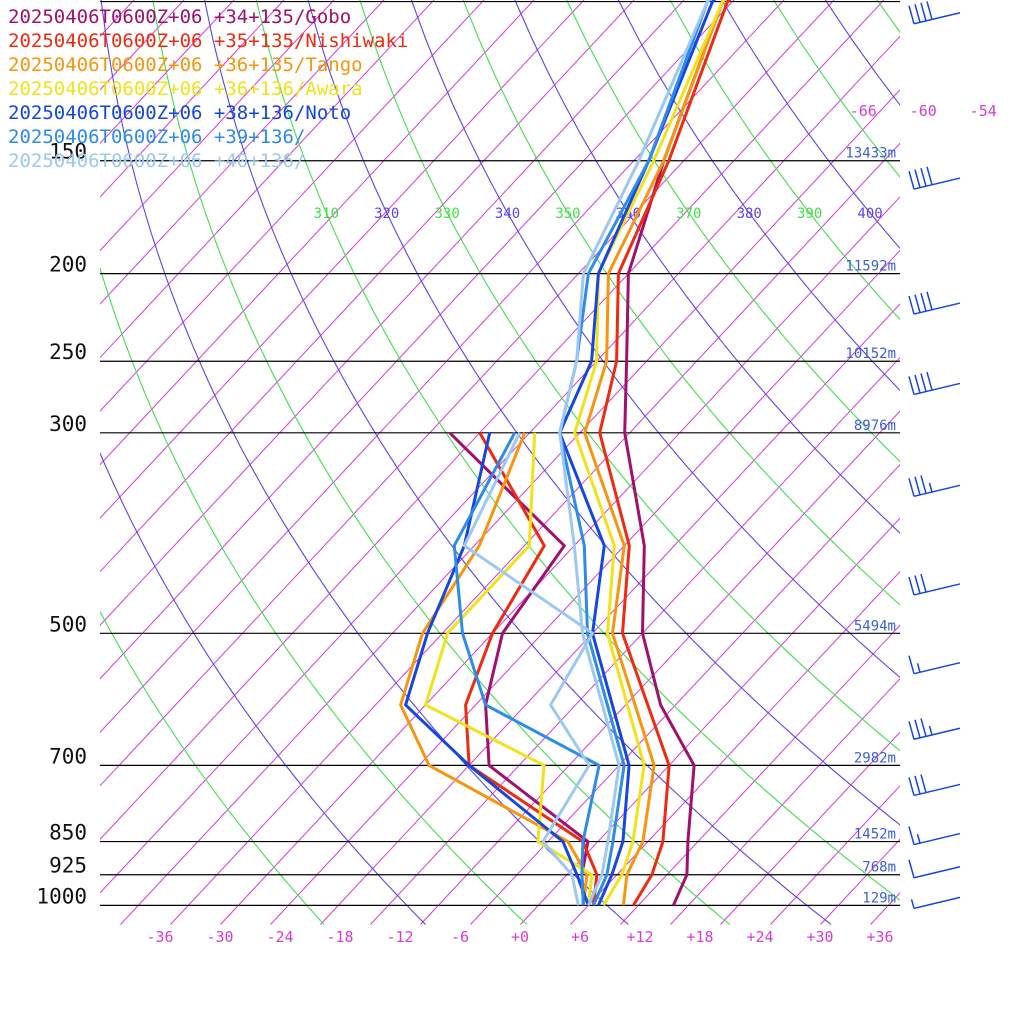 Image resolution: width=1024 pixels, height=1024 pixels. What do you see at coordinates (870, 154) in the screenshot?
I see `height-label: 13433m` at bounding box center [870, 154].